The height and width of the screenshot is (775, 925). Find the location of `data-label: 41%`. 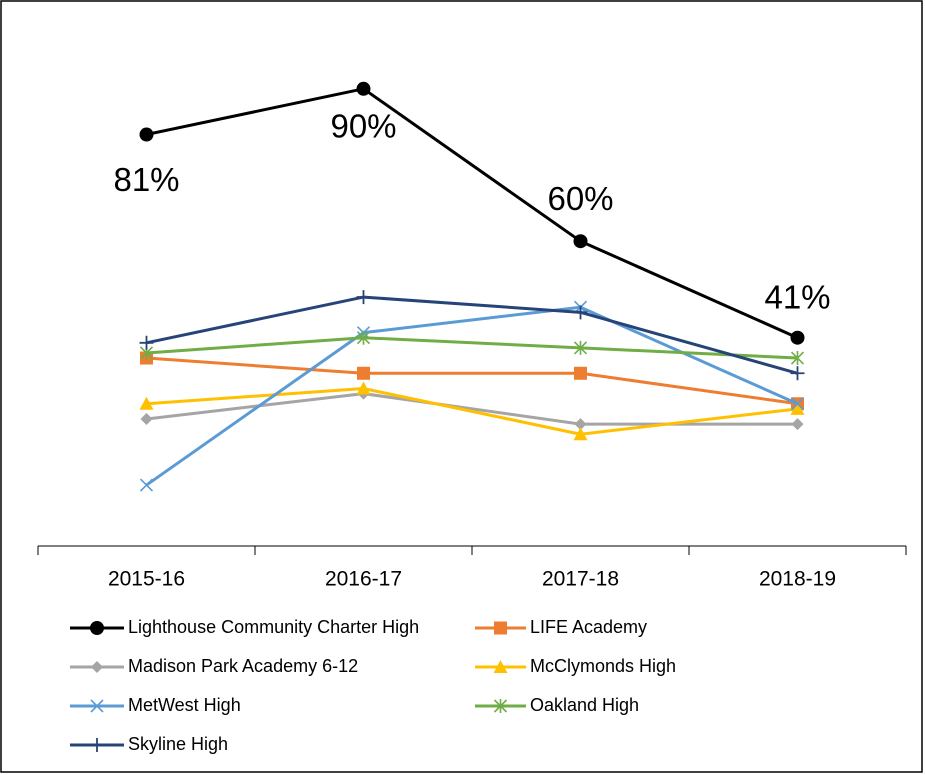

data-label: 41% is located at coordinates (797, 296).